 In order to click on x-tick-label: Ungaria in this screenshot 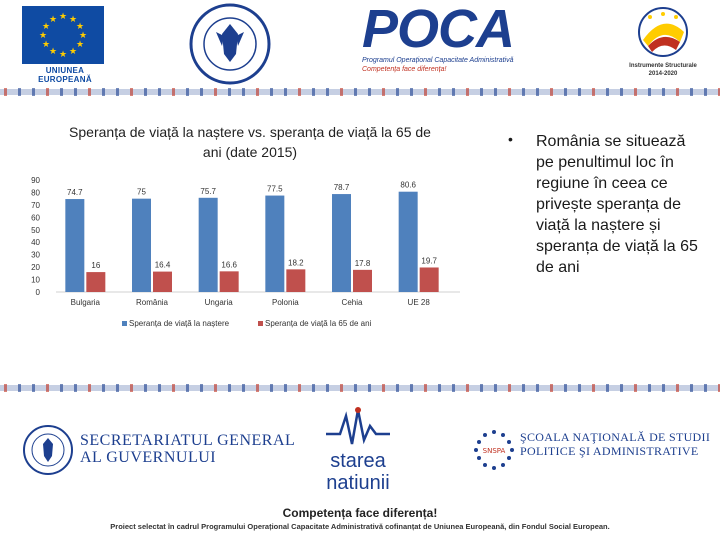, I will do `click(219, 302)`.